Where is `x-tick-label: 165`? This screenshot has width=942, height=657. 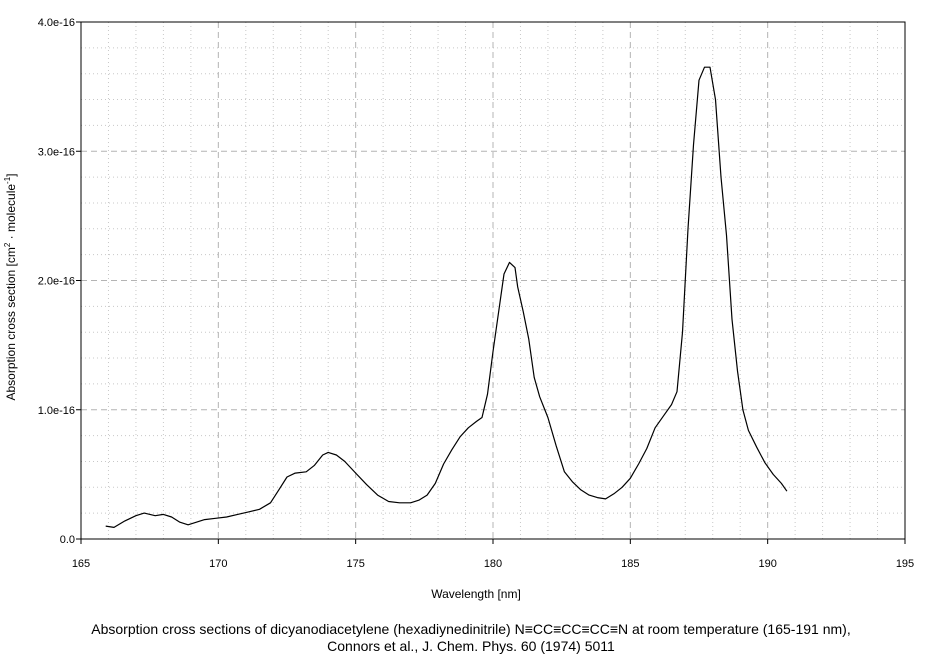 x-tick-label: 165 is located at coordinates (81, 564).